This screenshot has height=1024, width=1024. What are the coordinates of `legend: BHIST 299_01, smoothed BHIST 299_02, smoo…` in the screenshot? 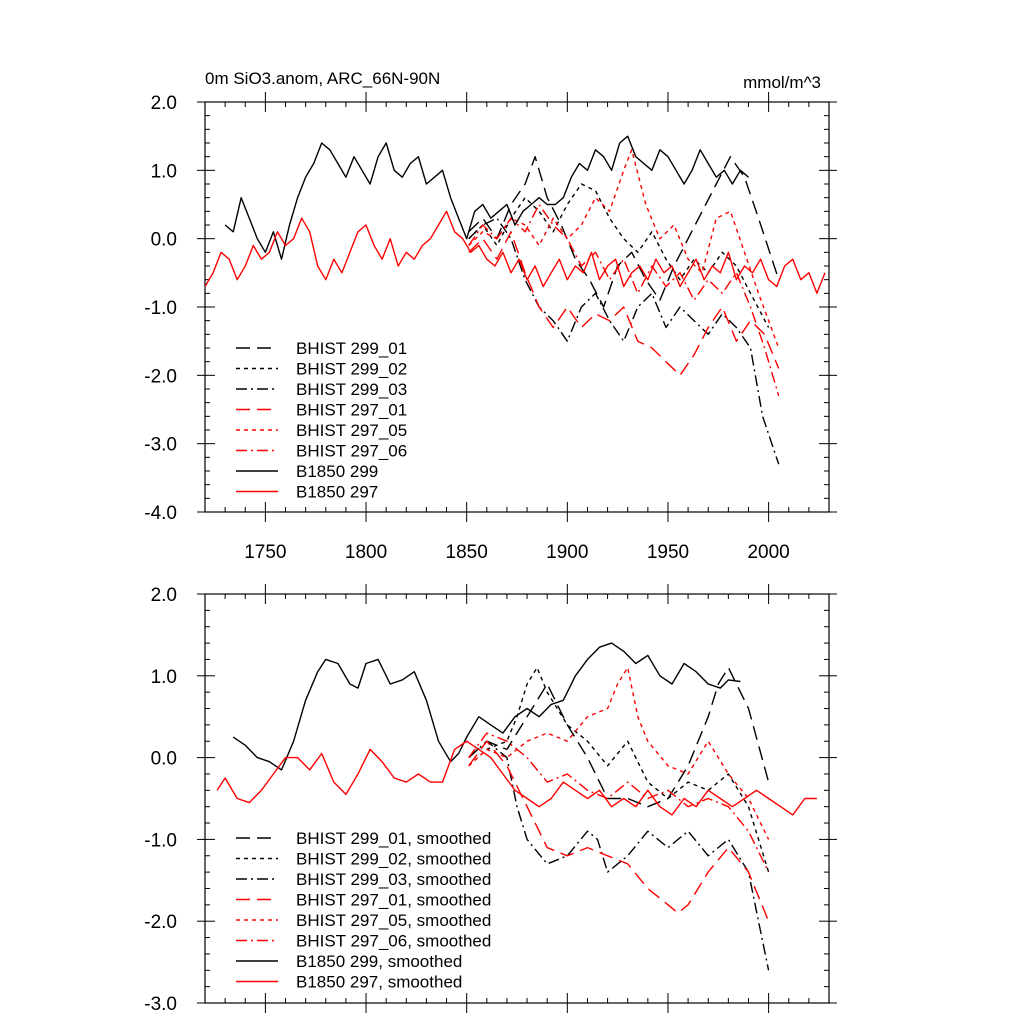 It's located at (363, 910).